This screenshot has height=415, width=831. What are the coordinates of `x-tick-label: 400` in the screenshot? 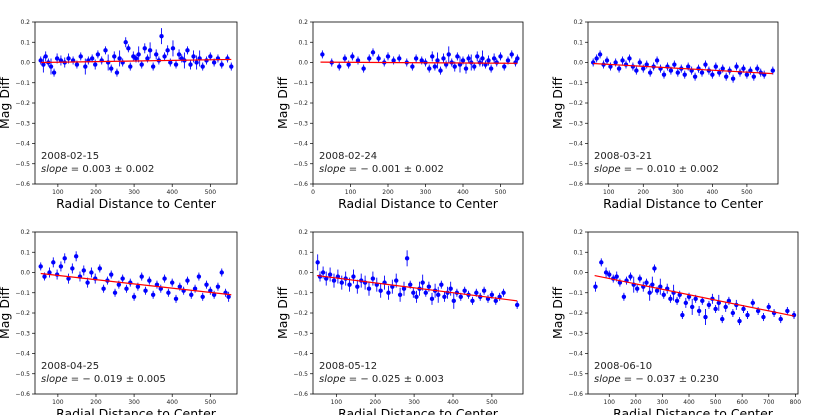 It's located at (172, 402).